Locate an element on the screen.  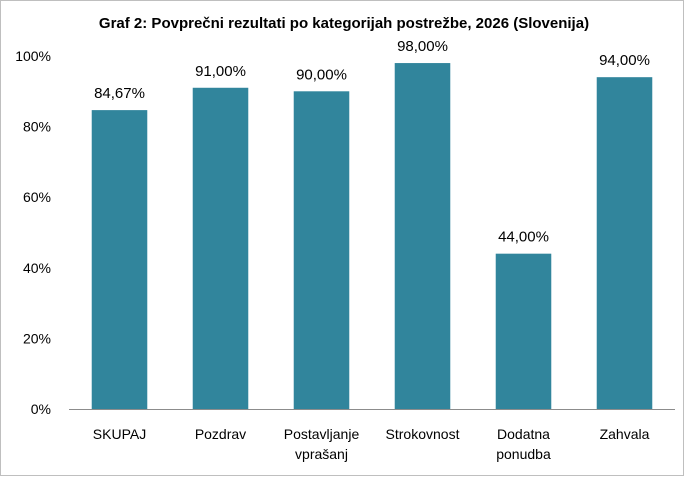
x-category-label-line: Pozdrav is located at coordinates (220, 434).